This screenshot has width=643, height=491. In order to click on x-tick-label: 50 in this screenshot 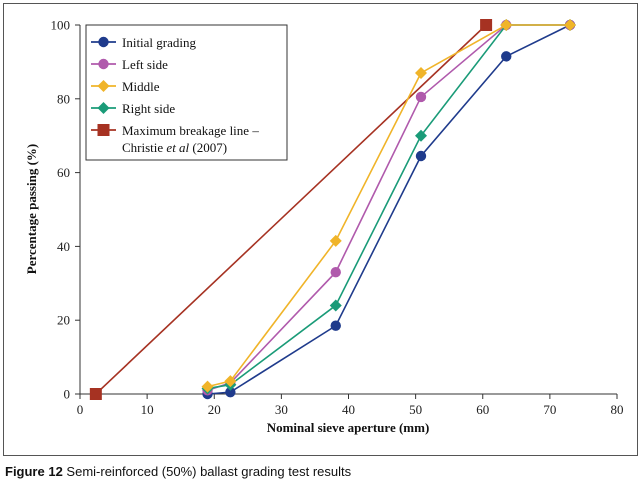, I will do `click(415, 409)`.